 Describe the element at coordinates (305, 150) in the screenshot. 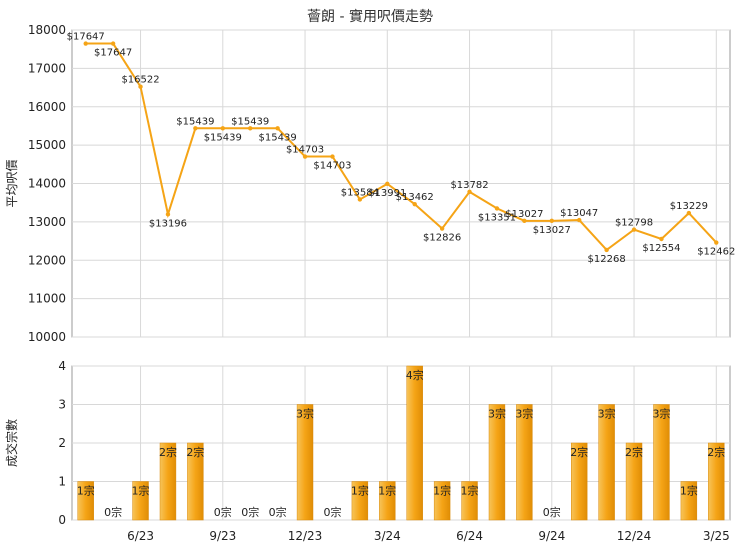

I see `price-data-label: $14703` at that location.